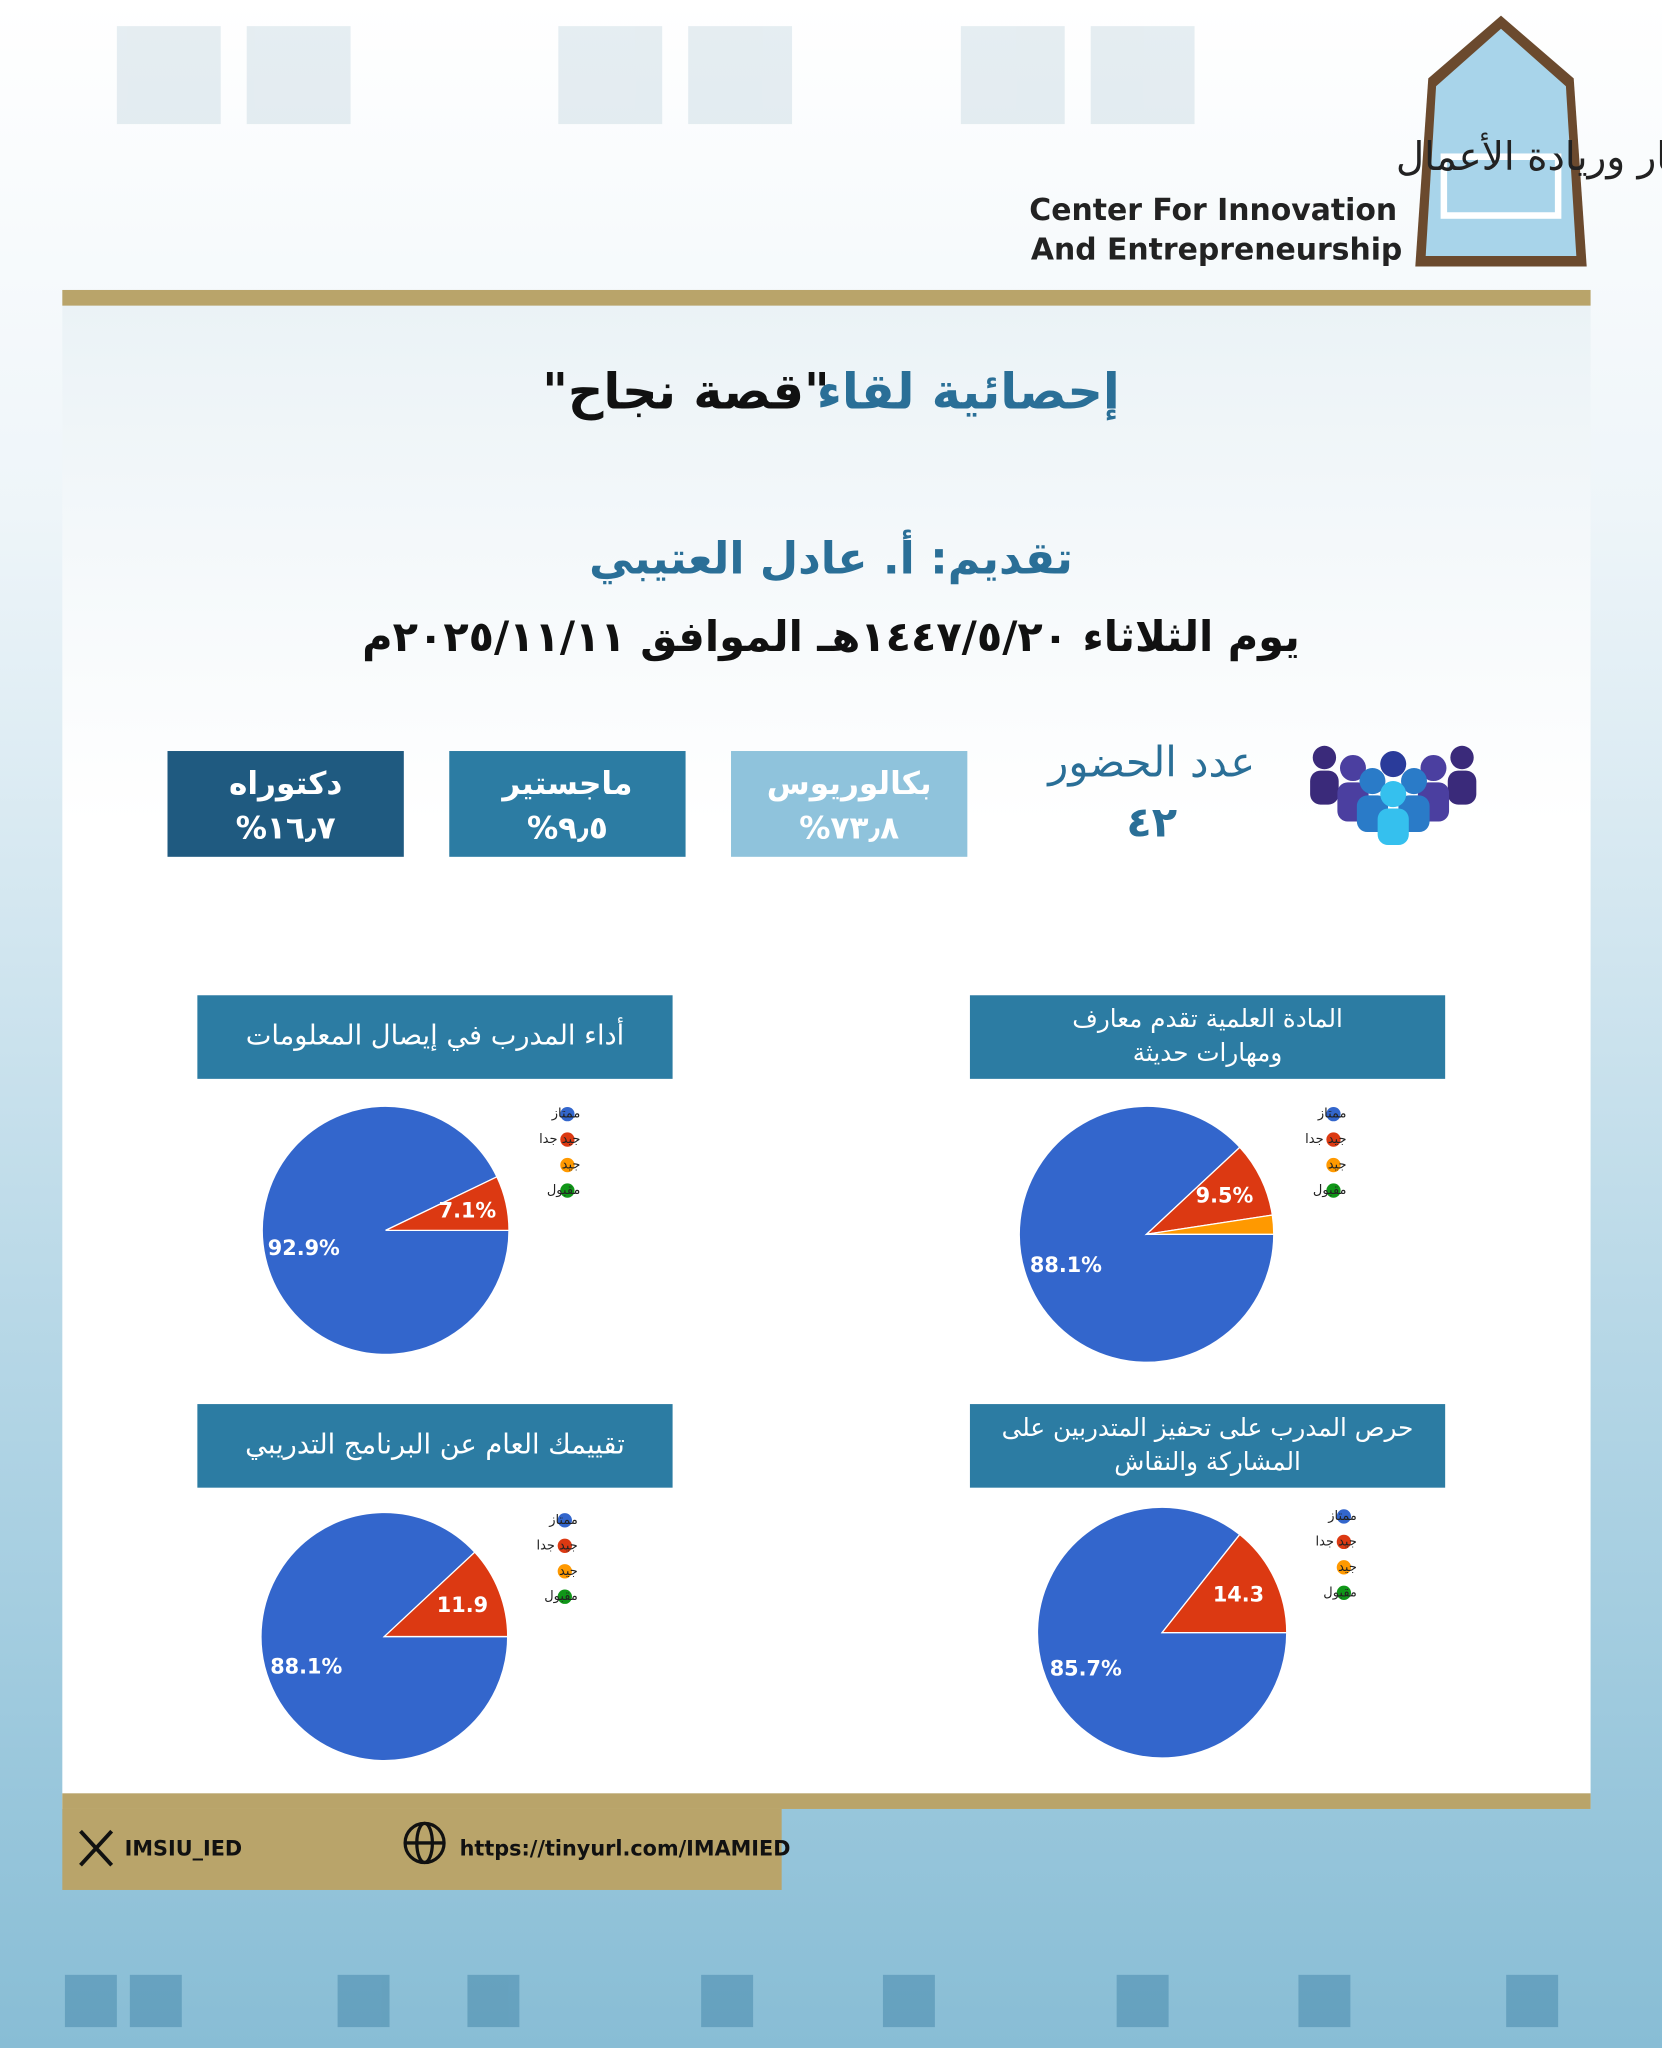 This screenshot has height=2048, width=1662. Describe the element at coordinates (1150, 761) in the screenshot. I see `attendance-label: عدد الحضور` at that location.